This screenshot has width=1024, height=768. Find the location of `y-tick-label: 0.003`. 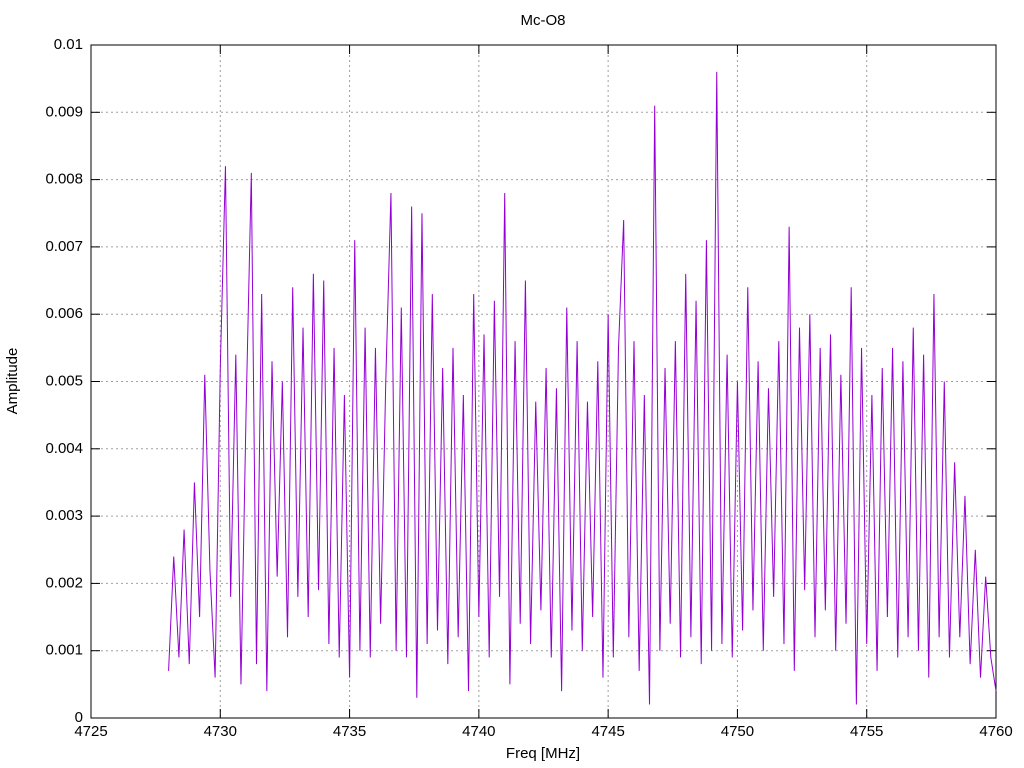

y-tick-label: 0.003 is located at coordinates (64, 515).